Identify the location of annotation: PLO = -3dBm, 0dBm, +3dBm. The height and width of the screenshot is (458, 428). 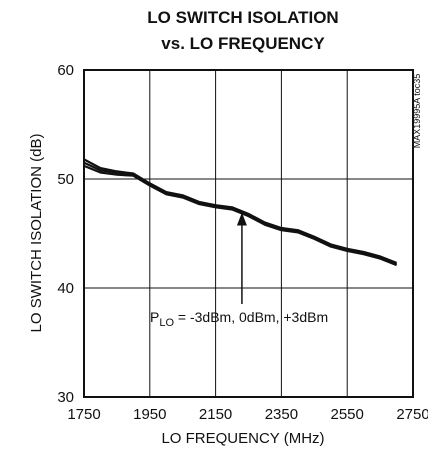
(239, 270).